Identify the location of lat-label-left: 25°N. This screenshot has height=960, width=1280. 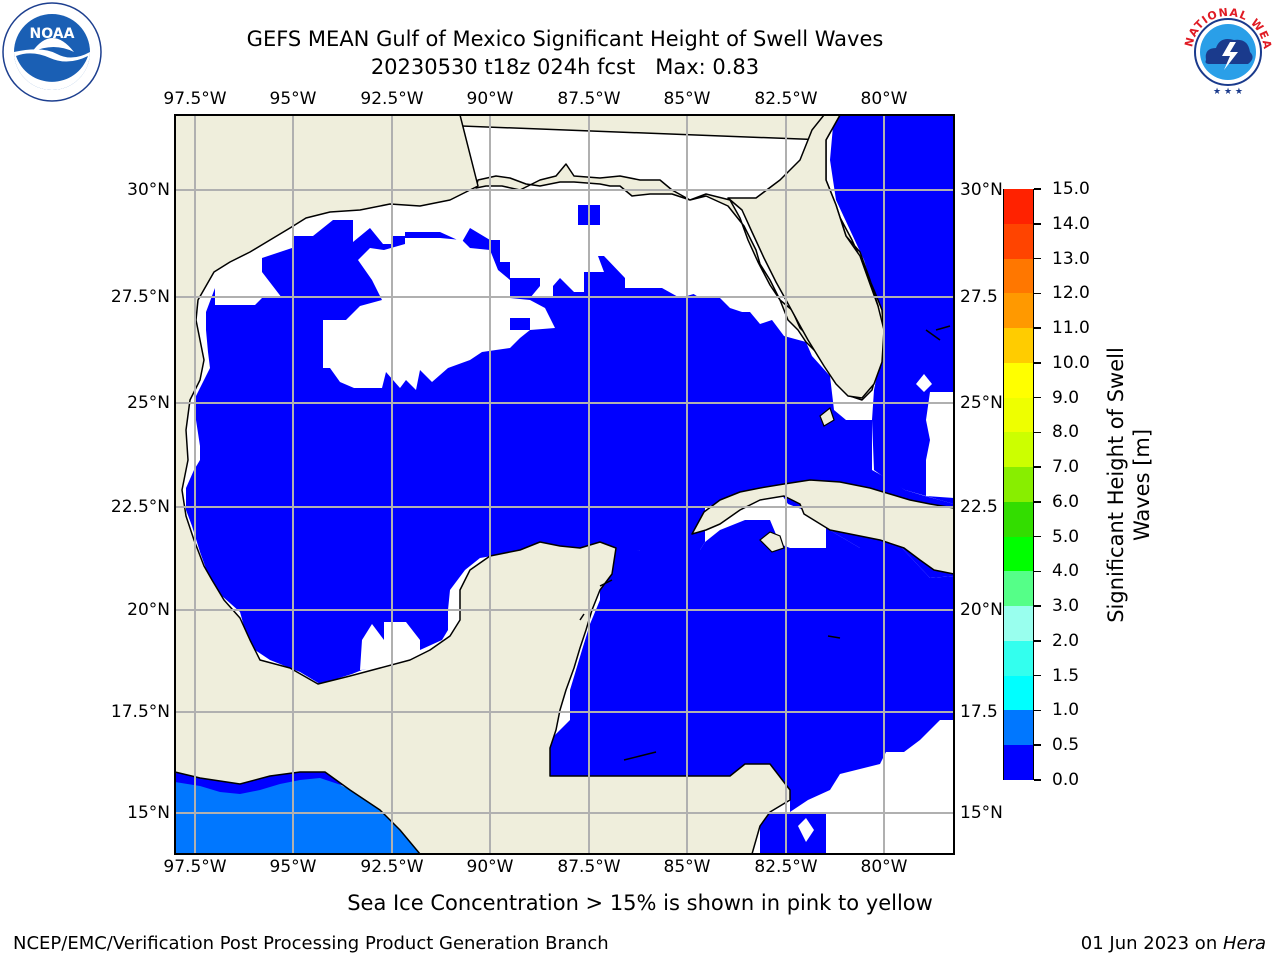
(148, 403).